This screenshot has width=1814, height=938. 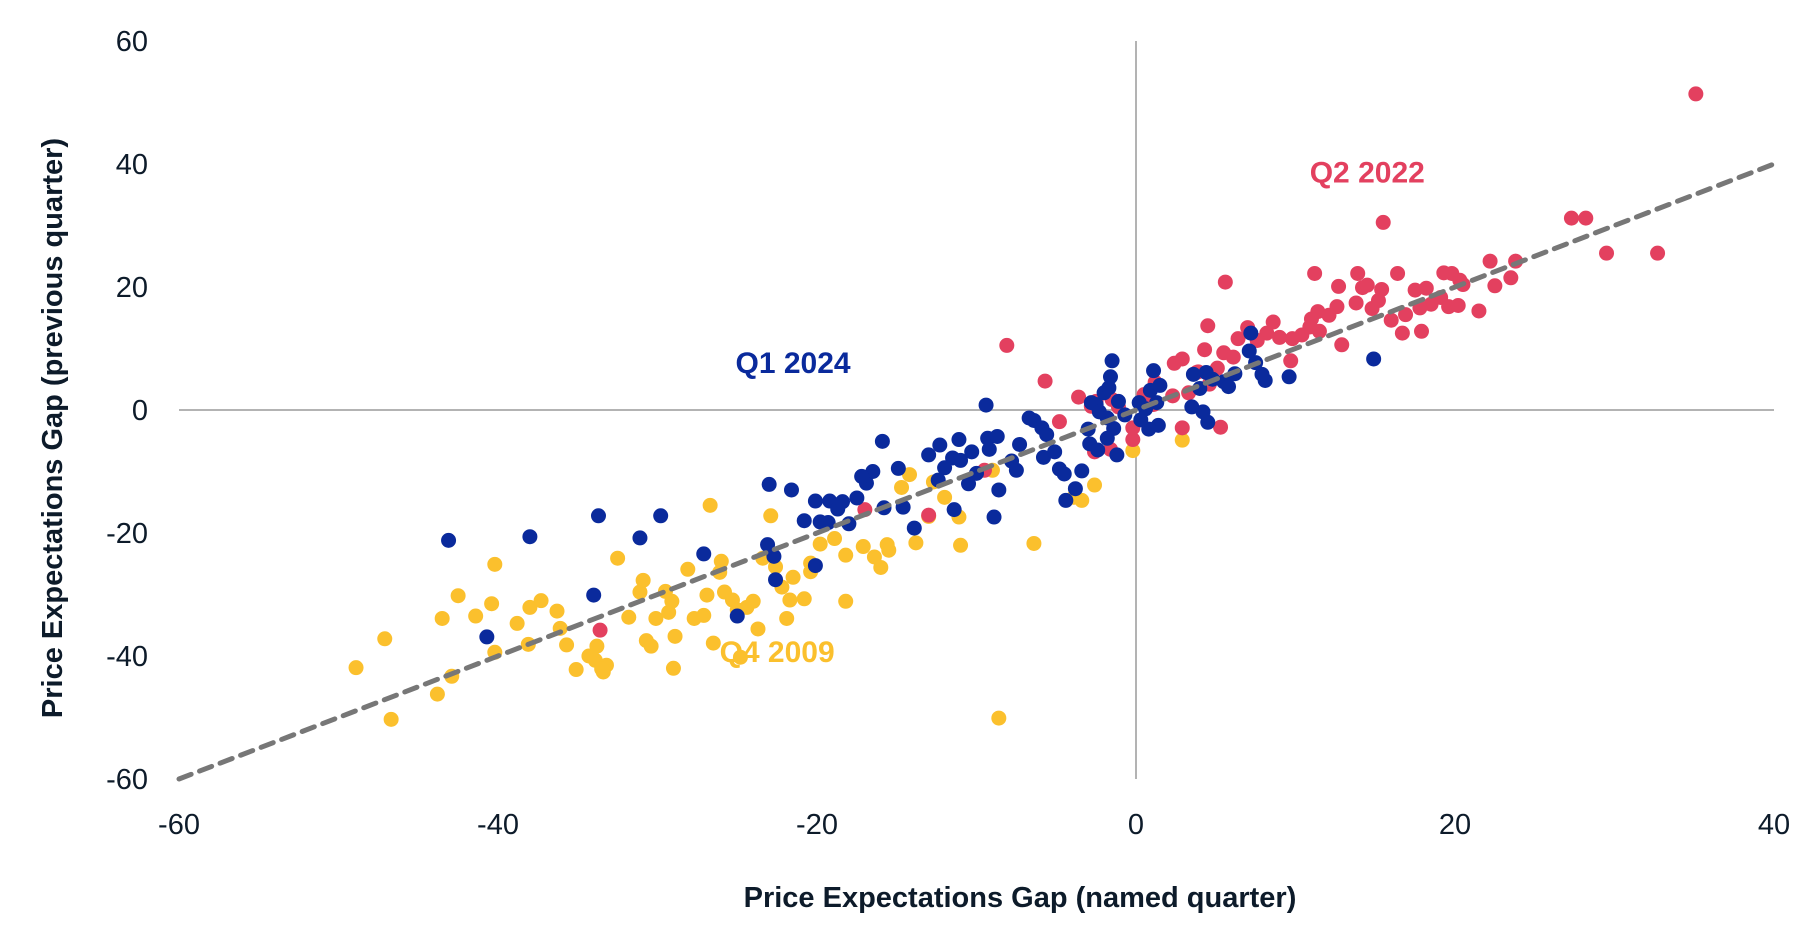 What do you see at coordinates (974, 825) in the screenshot?
I see `x-axis-ticks: -60 -40 -20 0 20 40` at bounding box center [974, 825].